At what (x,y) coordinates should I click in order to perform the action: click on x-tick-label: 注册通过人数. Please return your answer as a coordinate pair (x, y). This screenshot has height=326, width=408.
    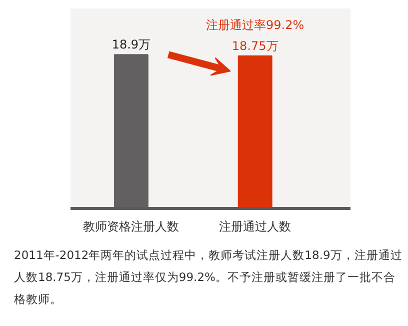
    Looking at the image, I should click on (255, 227).